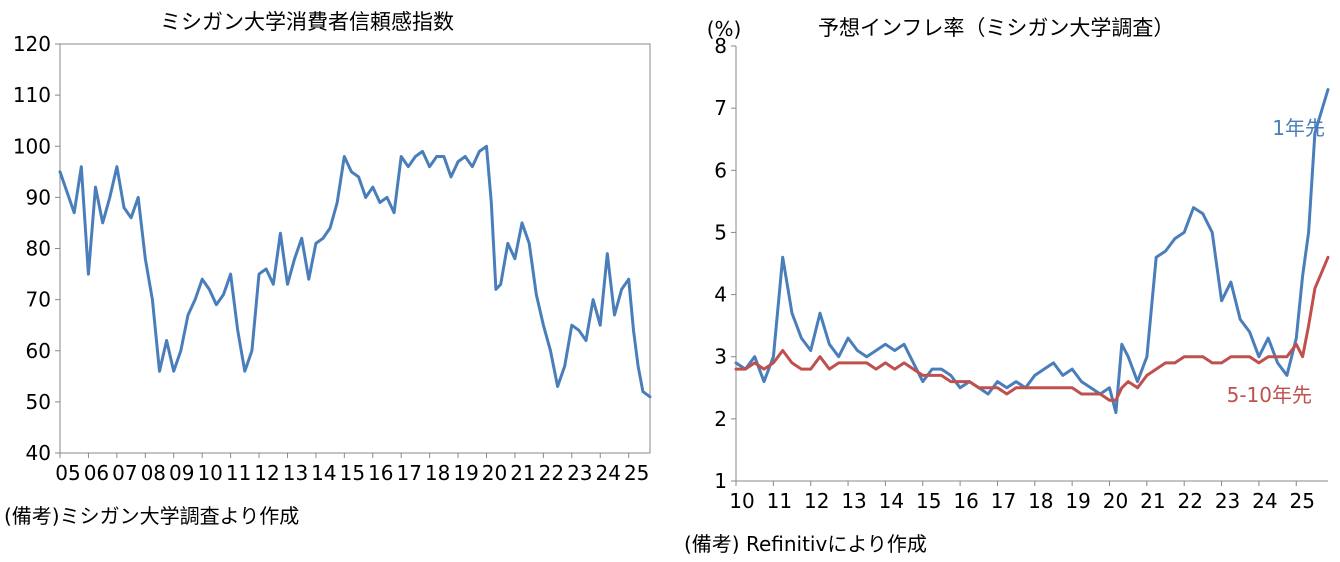 This screenshot has height=562, width=1340. What do you see at coordinates (720, 170) in the screenshot?
I see `y-tick-label: 6` at bounding box center [720, 170].